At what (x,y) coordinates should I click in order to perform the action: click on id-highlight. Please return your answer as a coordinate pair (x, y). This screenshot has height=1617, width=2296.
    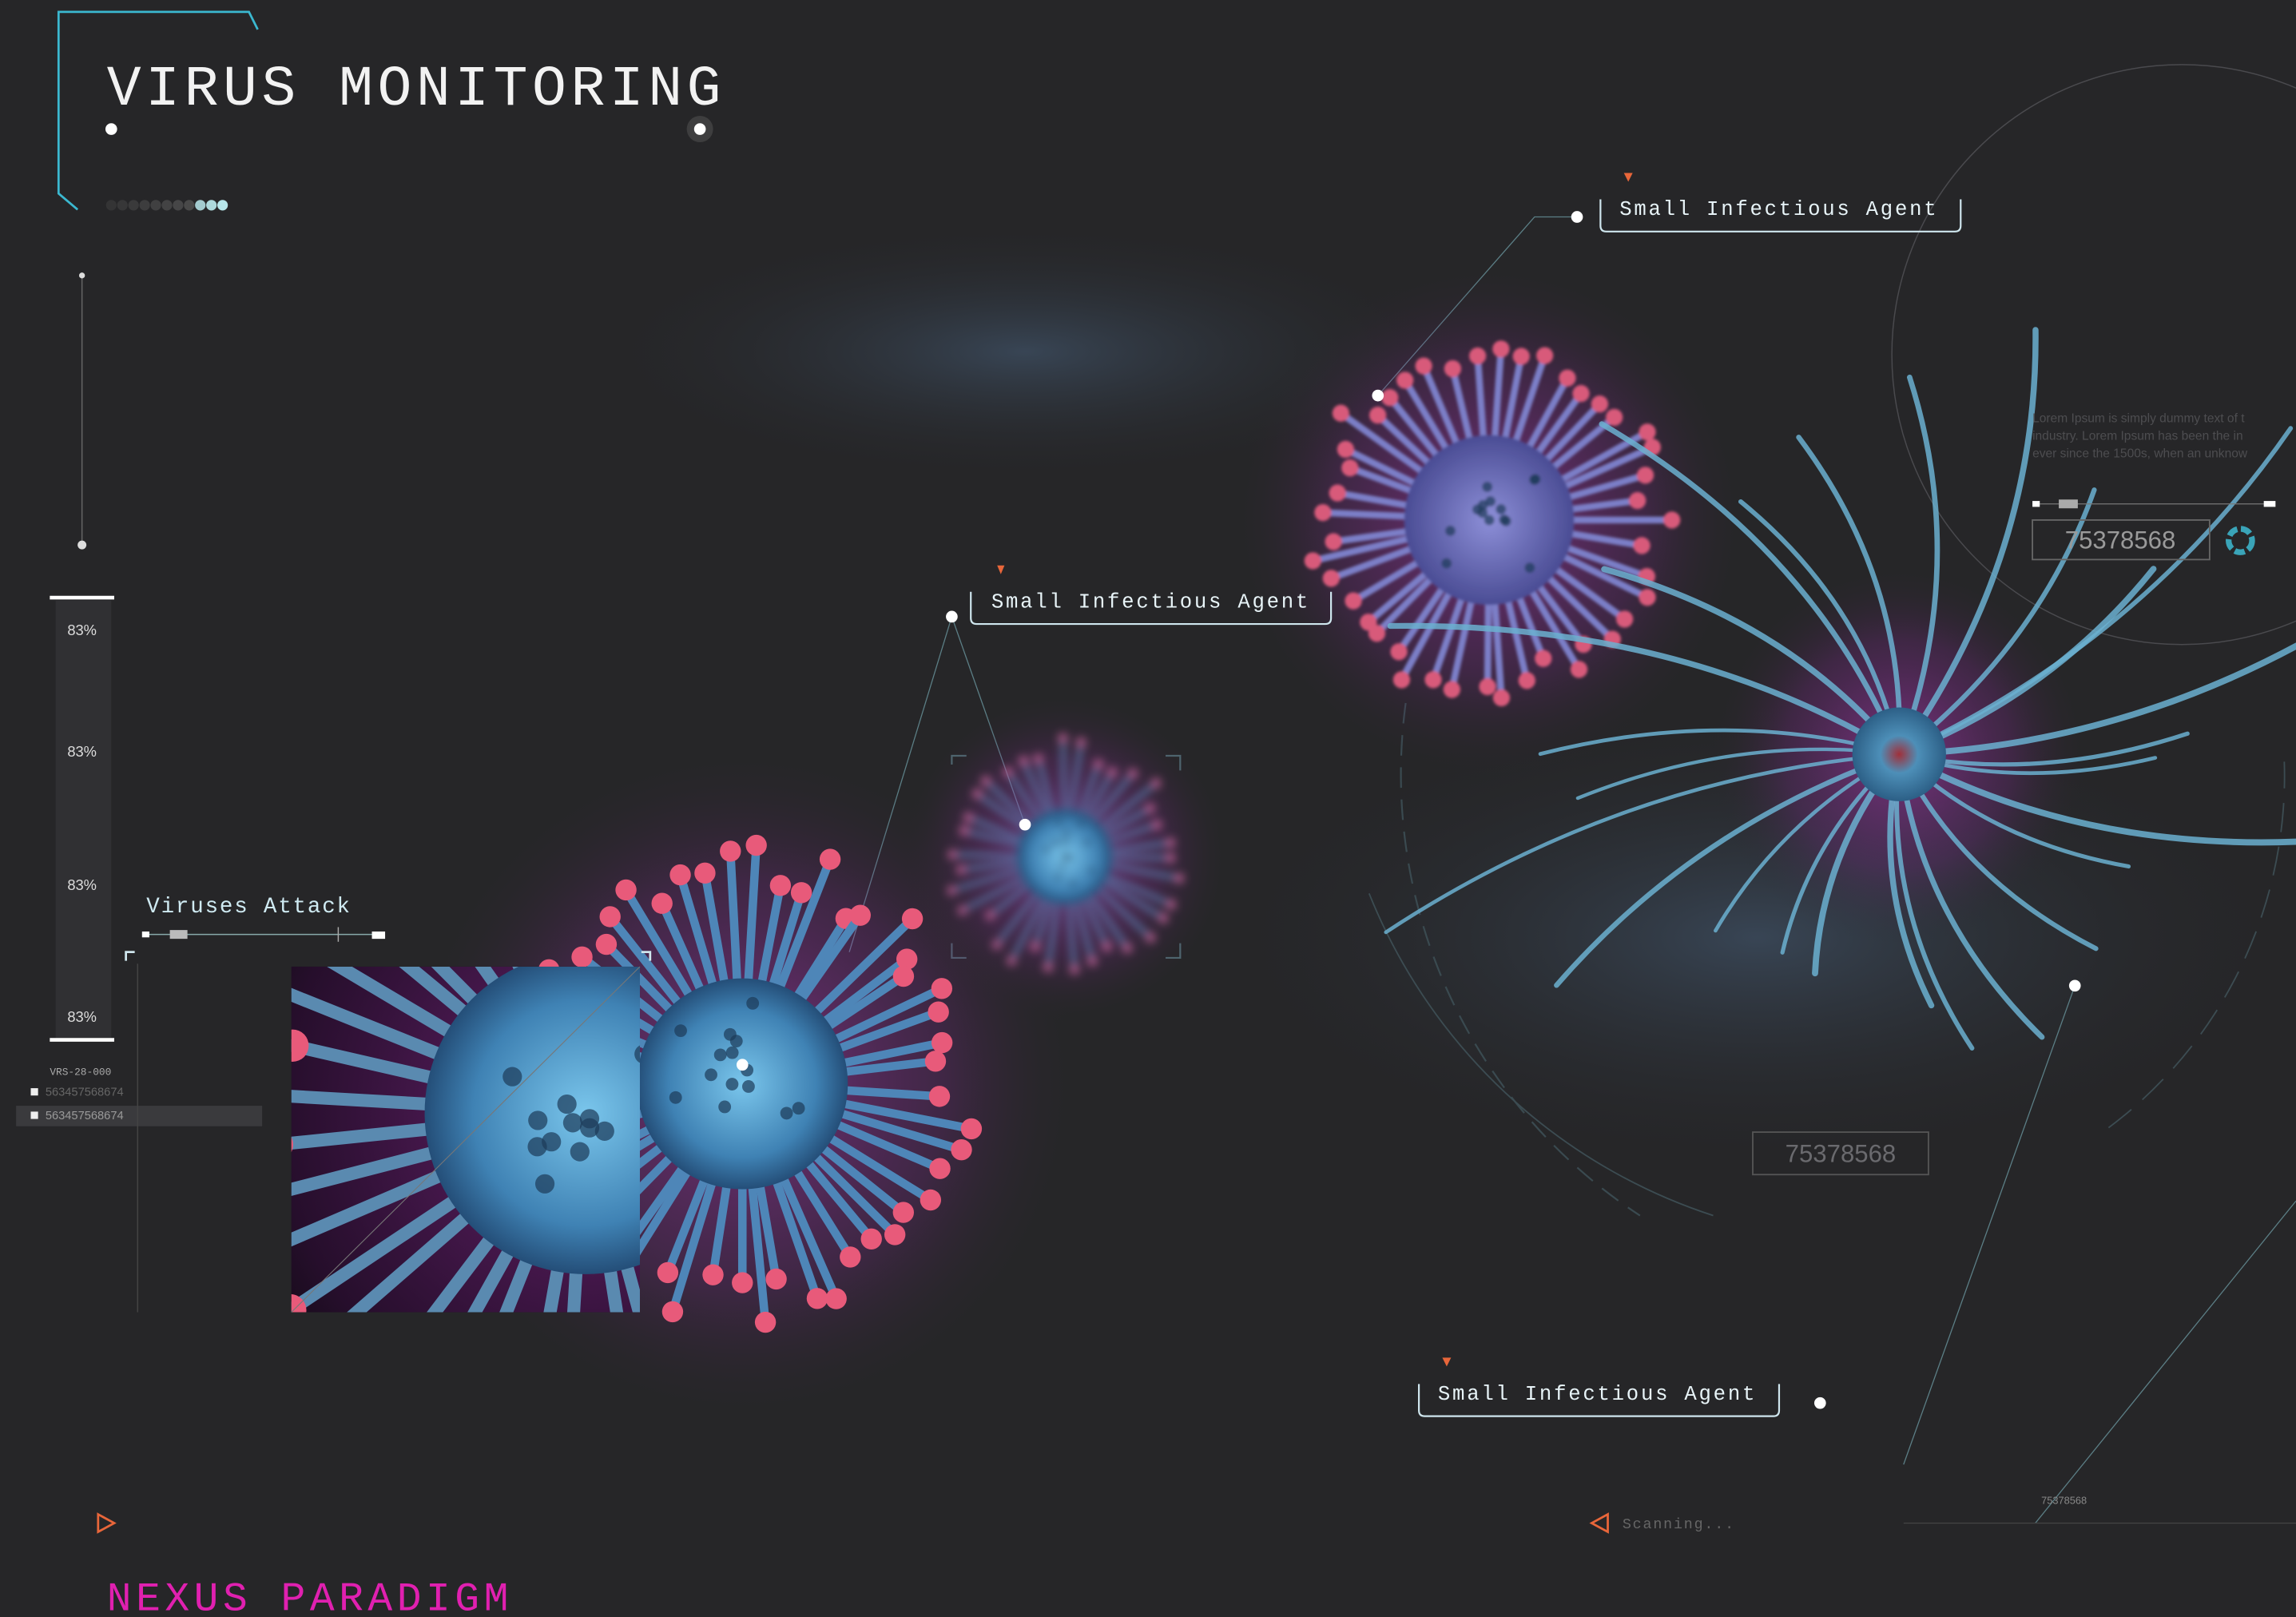
    Looking at the image, I should click on (139, 1116).